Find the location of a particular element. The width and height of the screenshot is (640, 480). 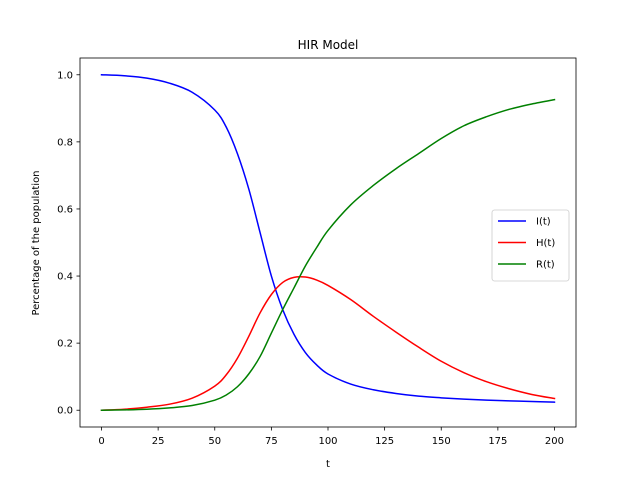

x-tick-label: 150 is located at coordinates (441, 441).